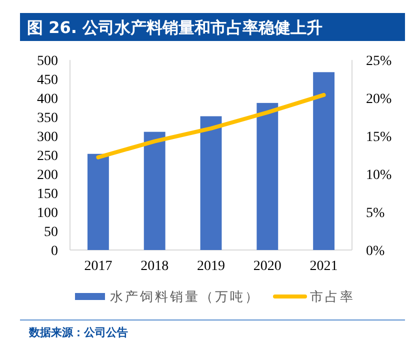 Image resolution: width=411 pixels, height=346 pixels. What do you see at coordinates (379, 61) in the screenshot?
I see `y2-tick-label: 25%` at bounding box center [379, 61].